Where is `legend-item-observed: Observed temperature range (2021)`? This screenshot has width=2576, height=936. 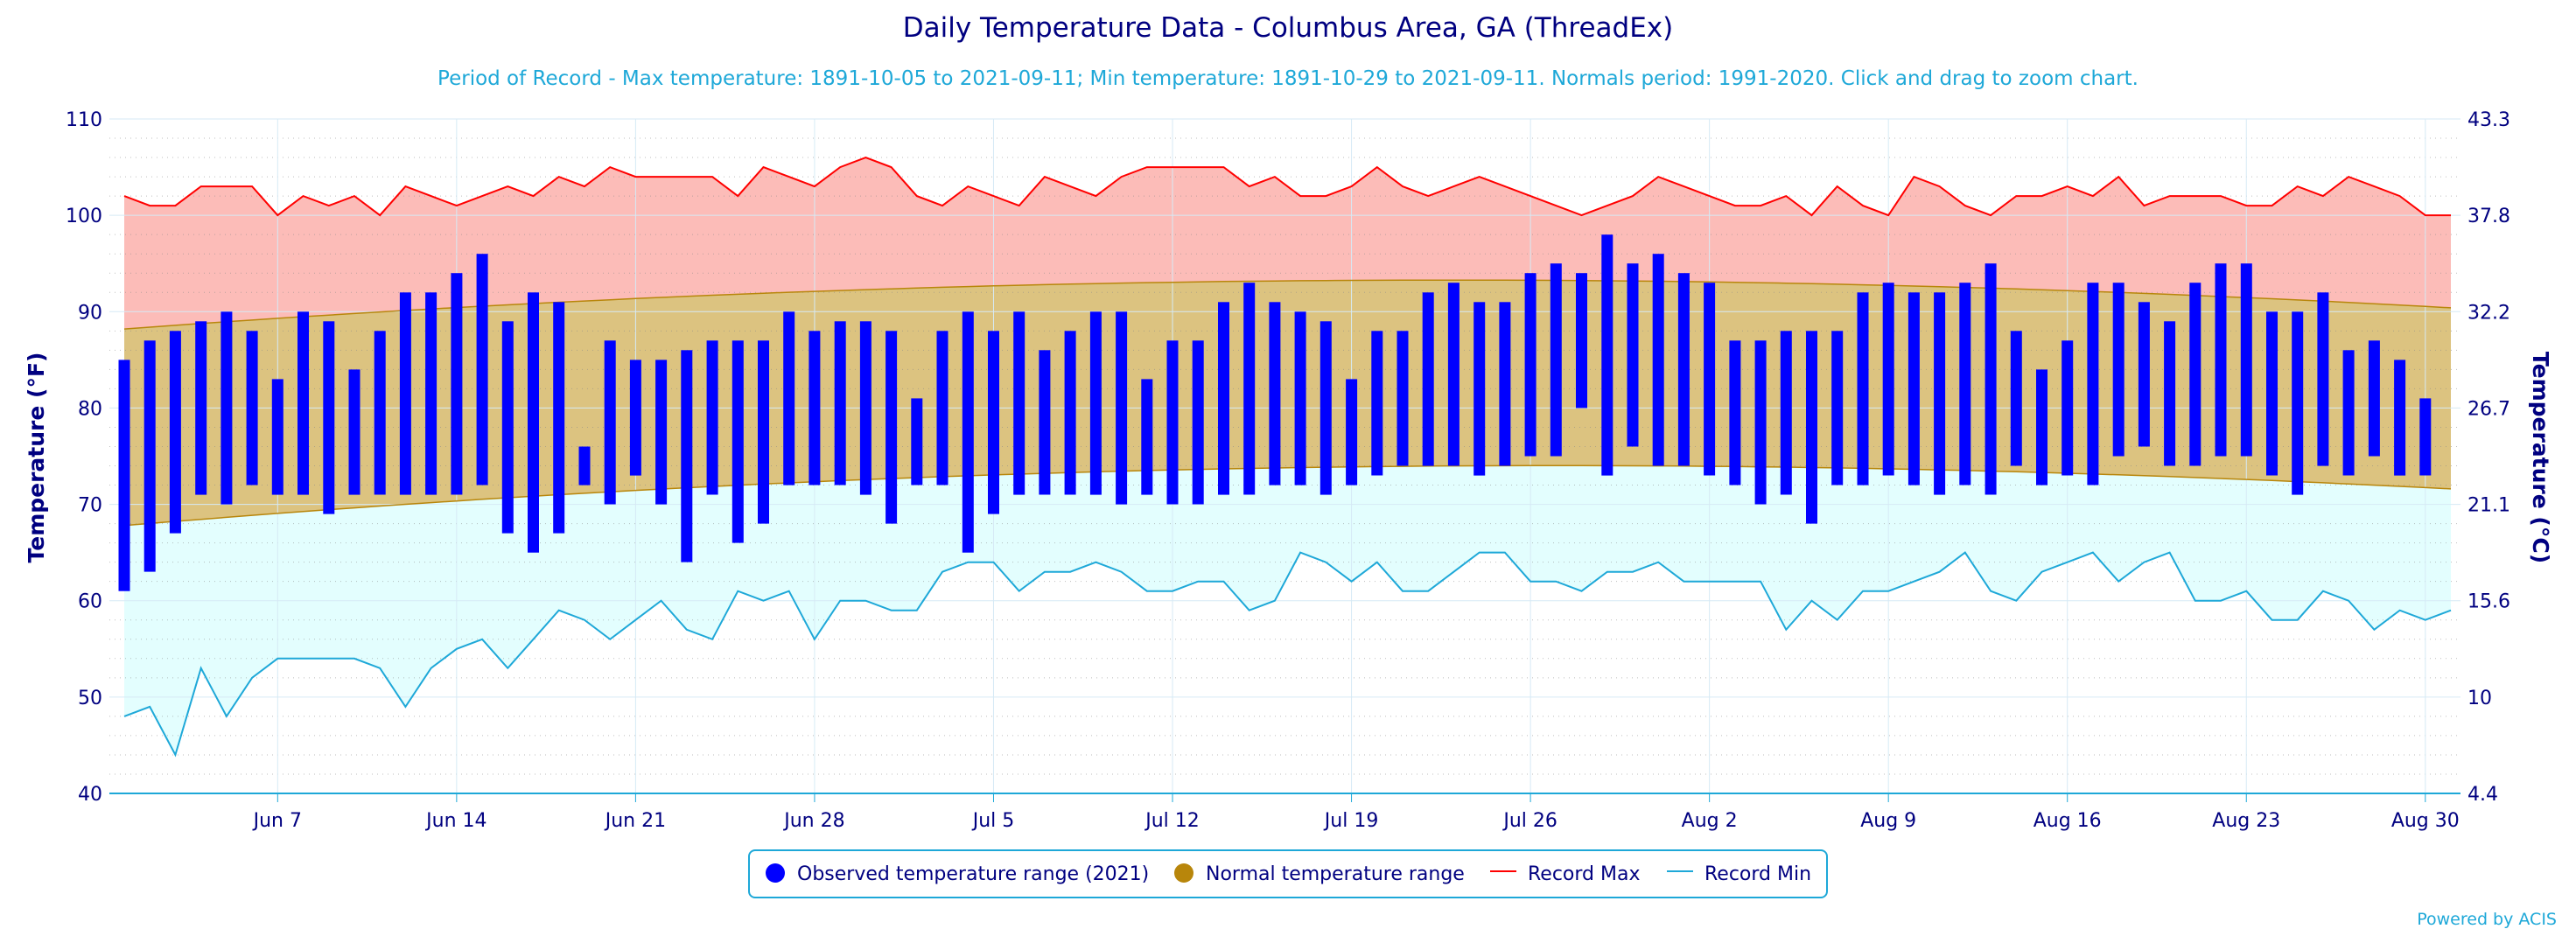 legend-item-observed: Observed temperature range (2021) is located at coordinates (957, 874).